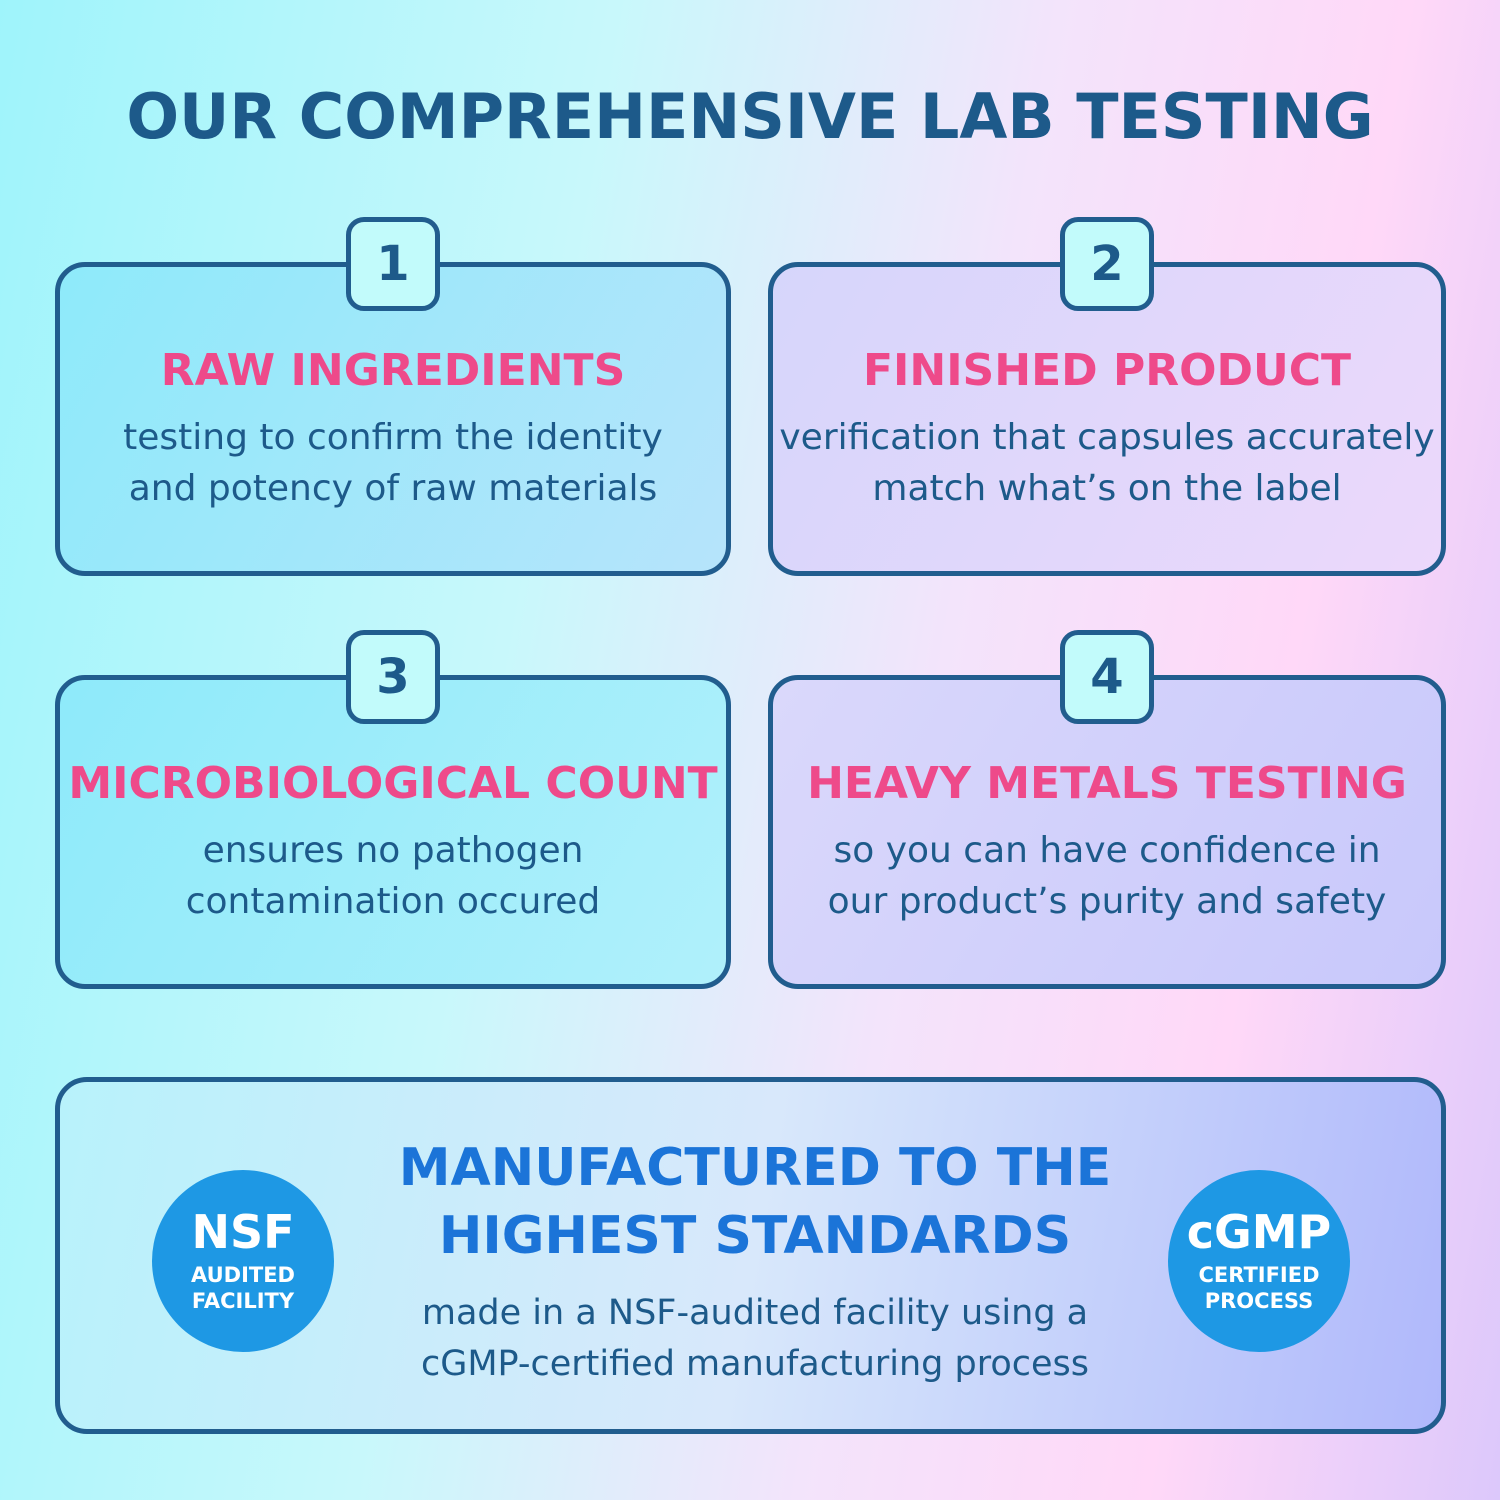  Describe the element at coordinates (1259, 1301) in the screenshot. I see `badge-text: PROCESS` at that location.